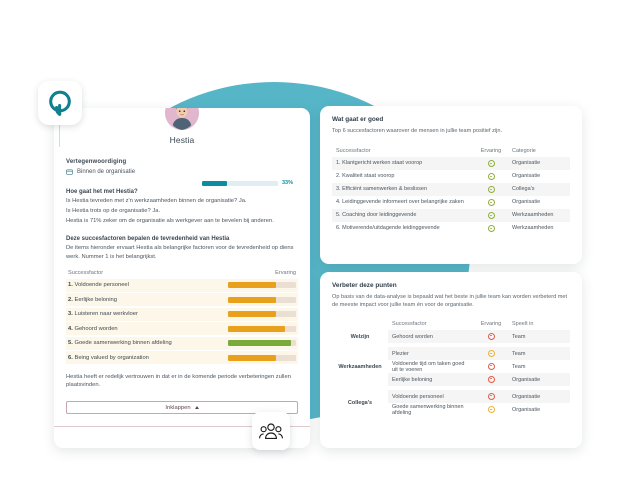  Describe the element at coordinates (182, 300) in the screenshot. I see `table-row: 2. Eerlijke beloning` at that location.